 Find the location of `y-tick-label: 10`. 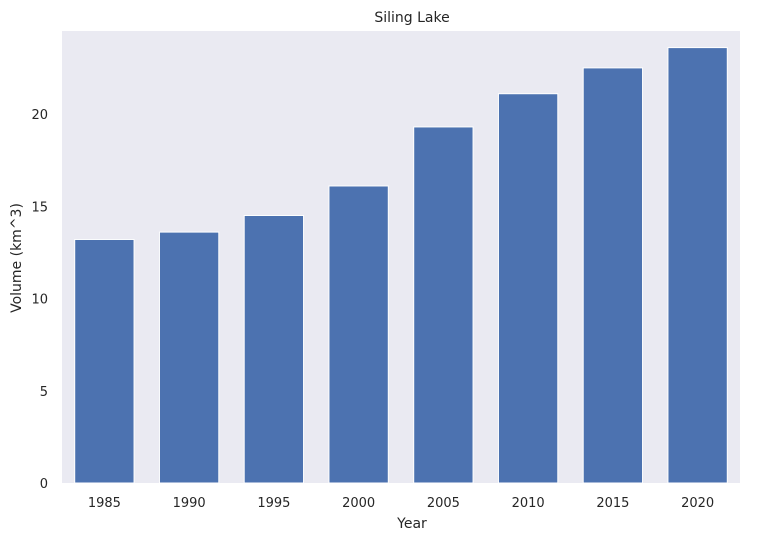

y-tick-label: 10 is located at coordinates (39, 300).